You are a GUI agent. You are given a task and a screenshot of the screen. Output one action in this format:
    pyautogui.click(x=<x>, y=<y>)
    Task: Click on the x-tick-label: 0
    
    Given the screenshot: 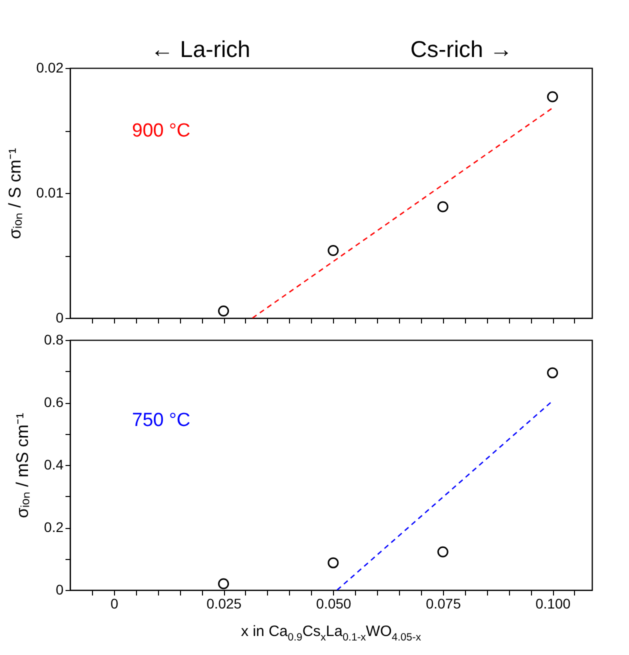 What is the action you would take?
    pyautogui.click(x=114, y=604)
    